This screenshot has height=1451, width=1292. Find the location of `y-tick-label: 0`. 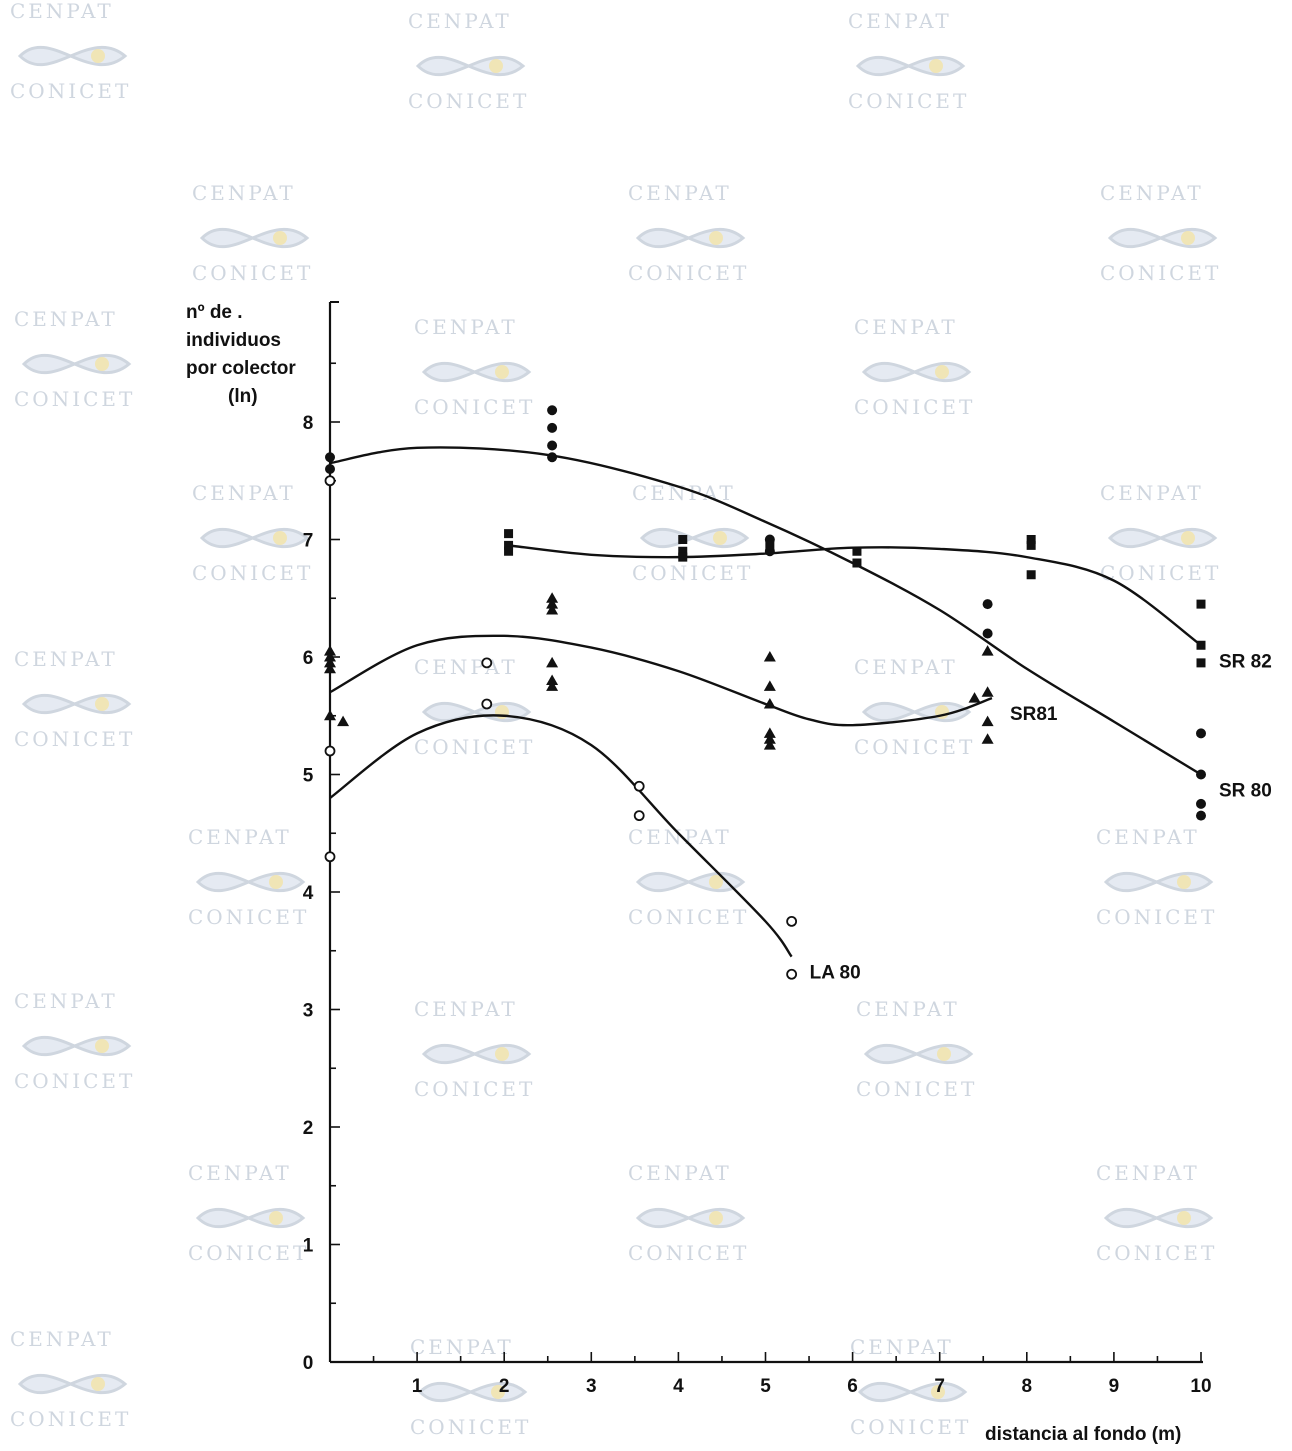

y-tick-label: 0 is located at coordinates (308, 1363).